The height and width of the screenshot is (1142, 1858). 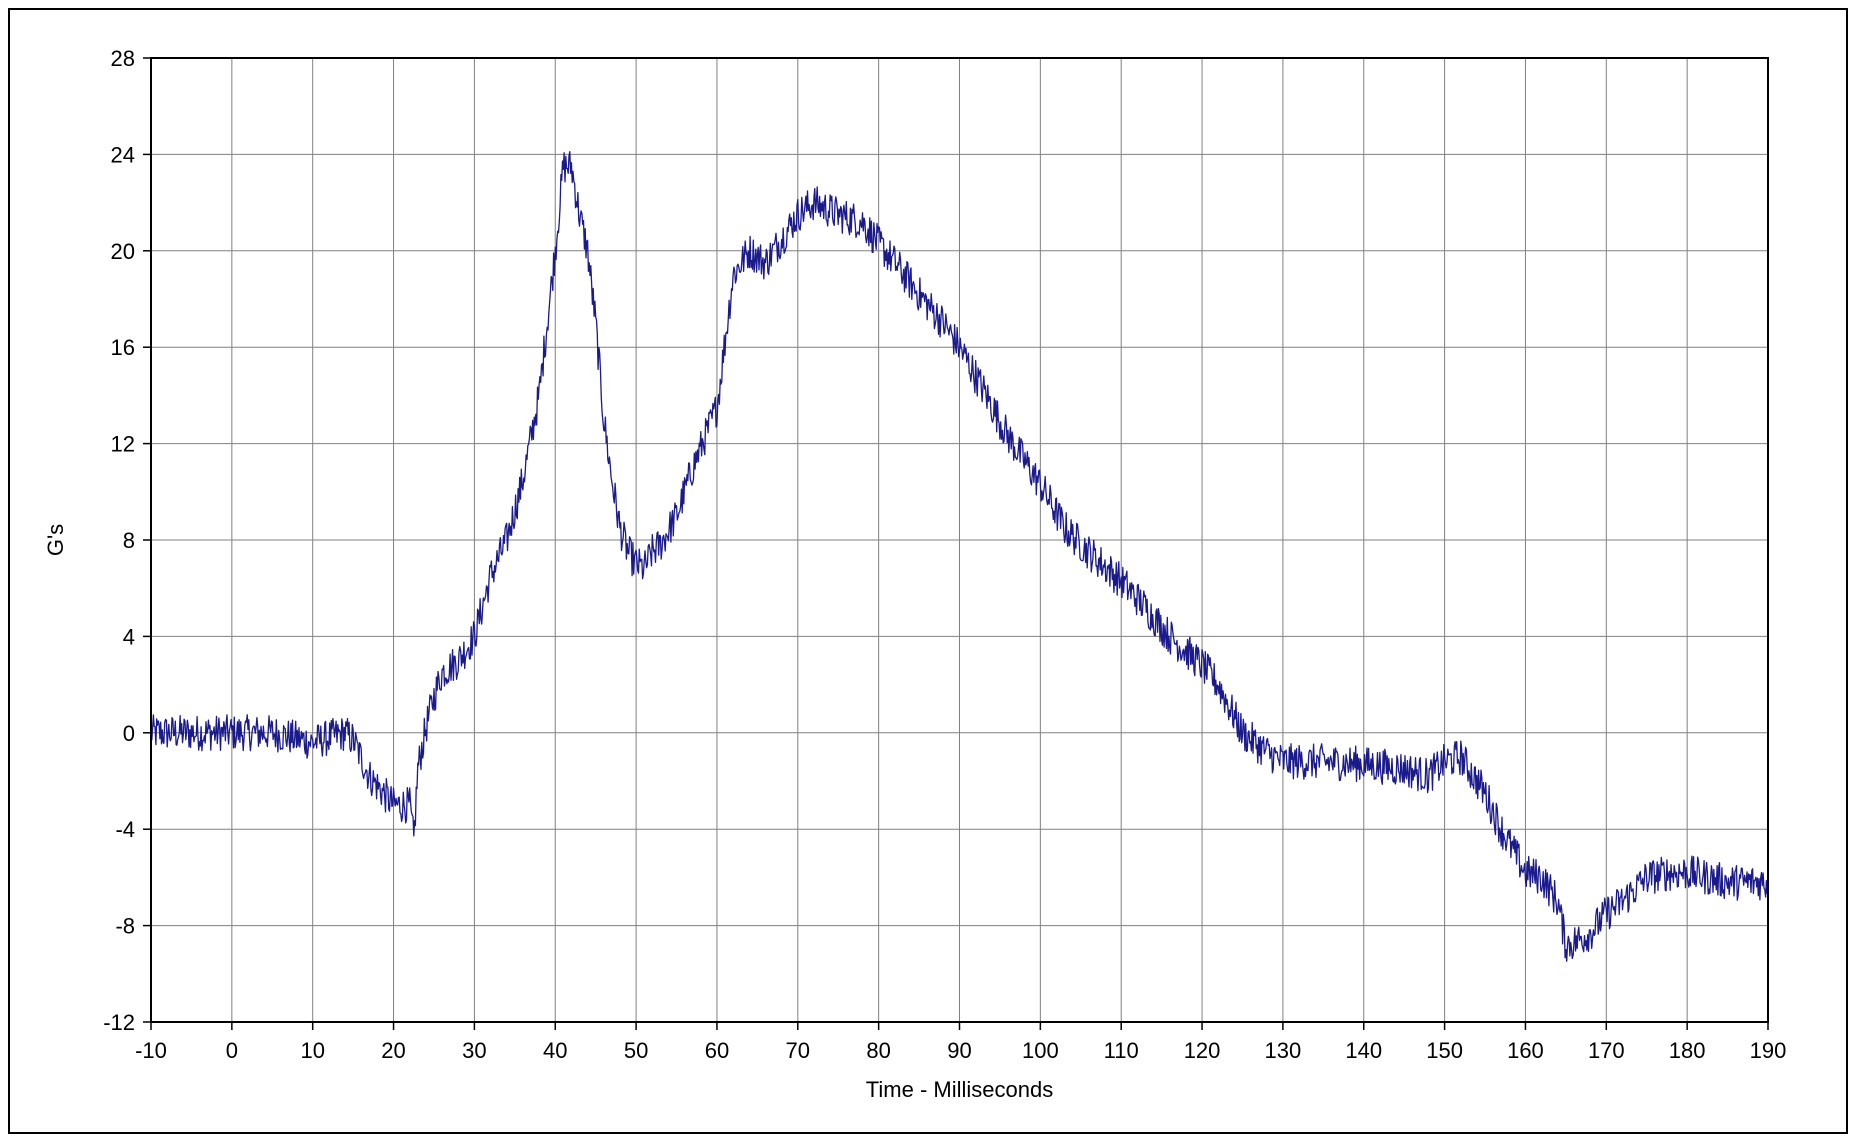 I want to click on x-tick-label: 10, so click(x=312, y=1050).